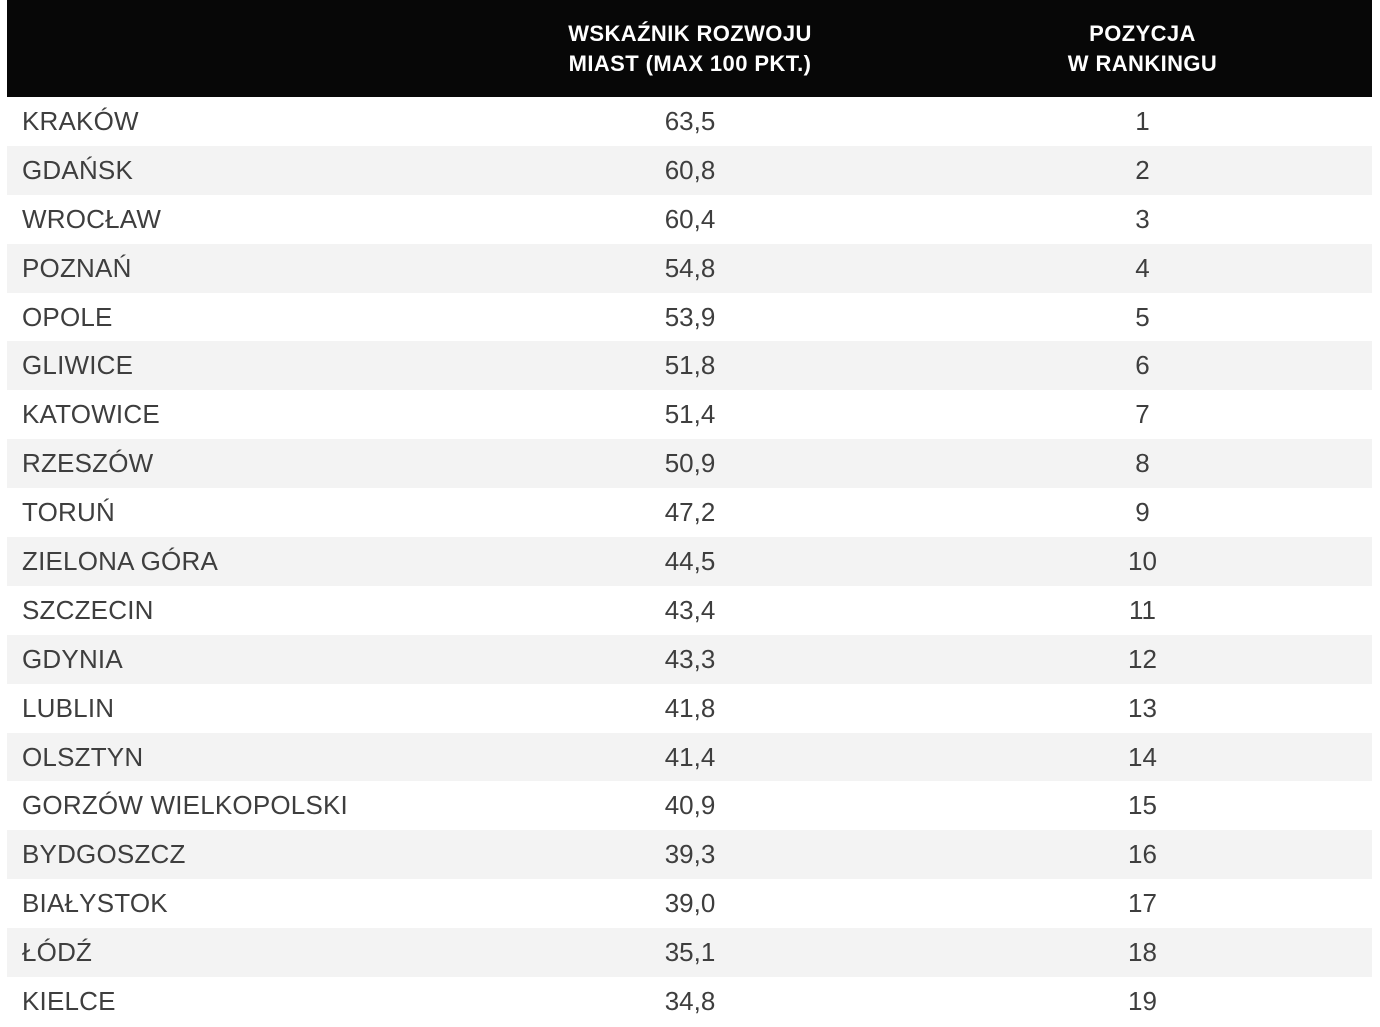  What do you see at coordinates (104, 854) in the screenshot?
I see `city-cell: BYDGOSZCZ` at bounding box center [104, 854].